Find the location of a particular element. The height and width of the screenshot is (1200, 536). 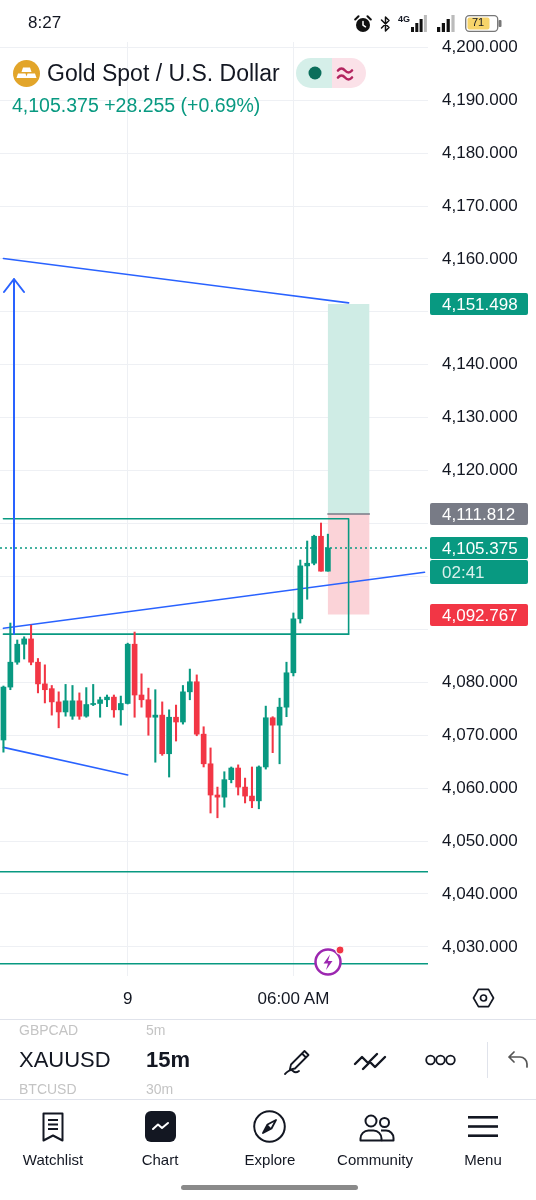

text: Community is located at coordinates (375, 1160).